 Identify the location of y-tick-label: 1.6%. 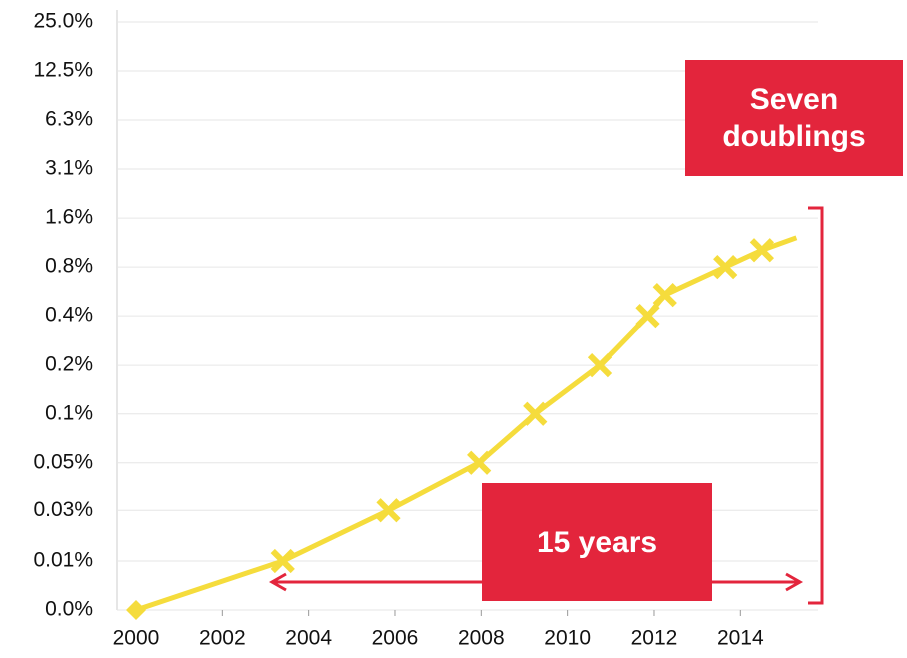
(69, 217).